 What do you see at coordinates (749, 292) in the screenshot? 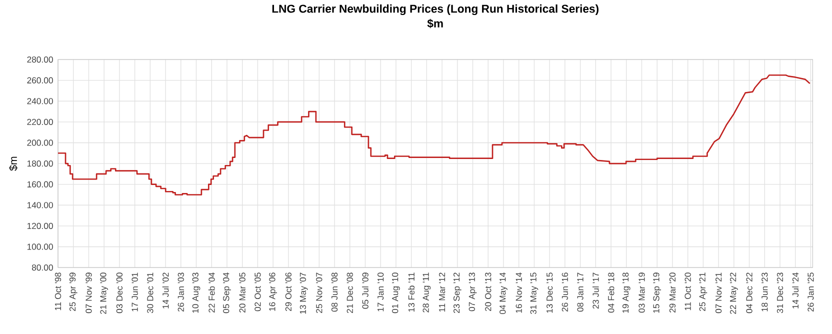
I see `x-tick-label: 04 Dec '22` at bounding box center [749, 292].